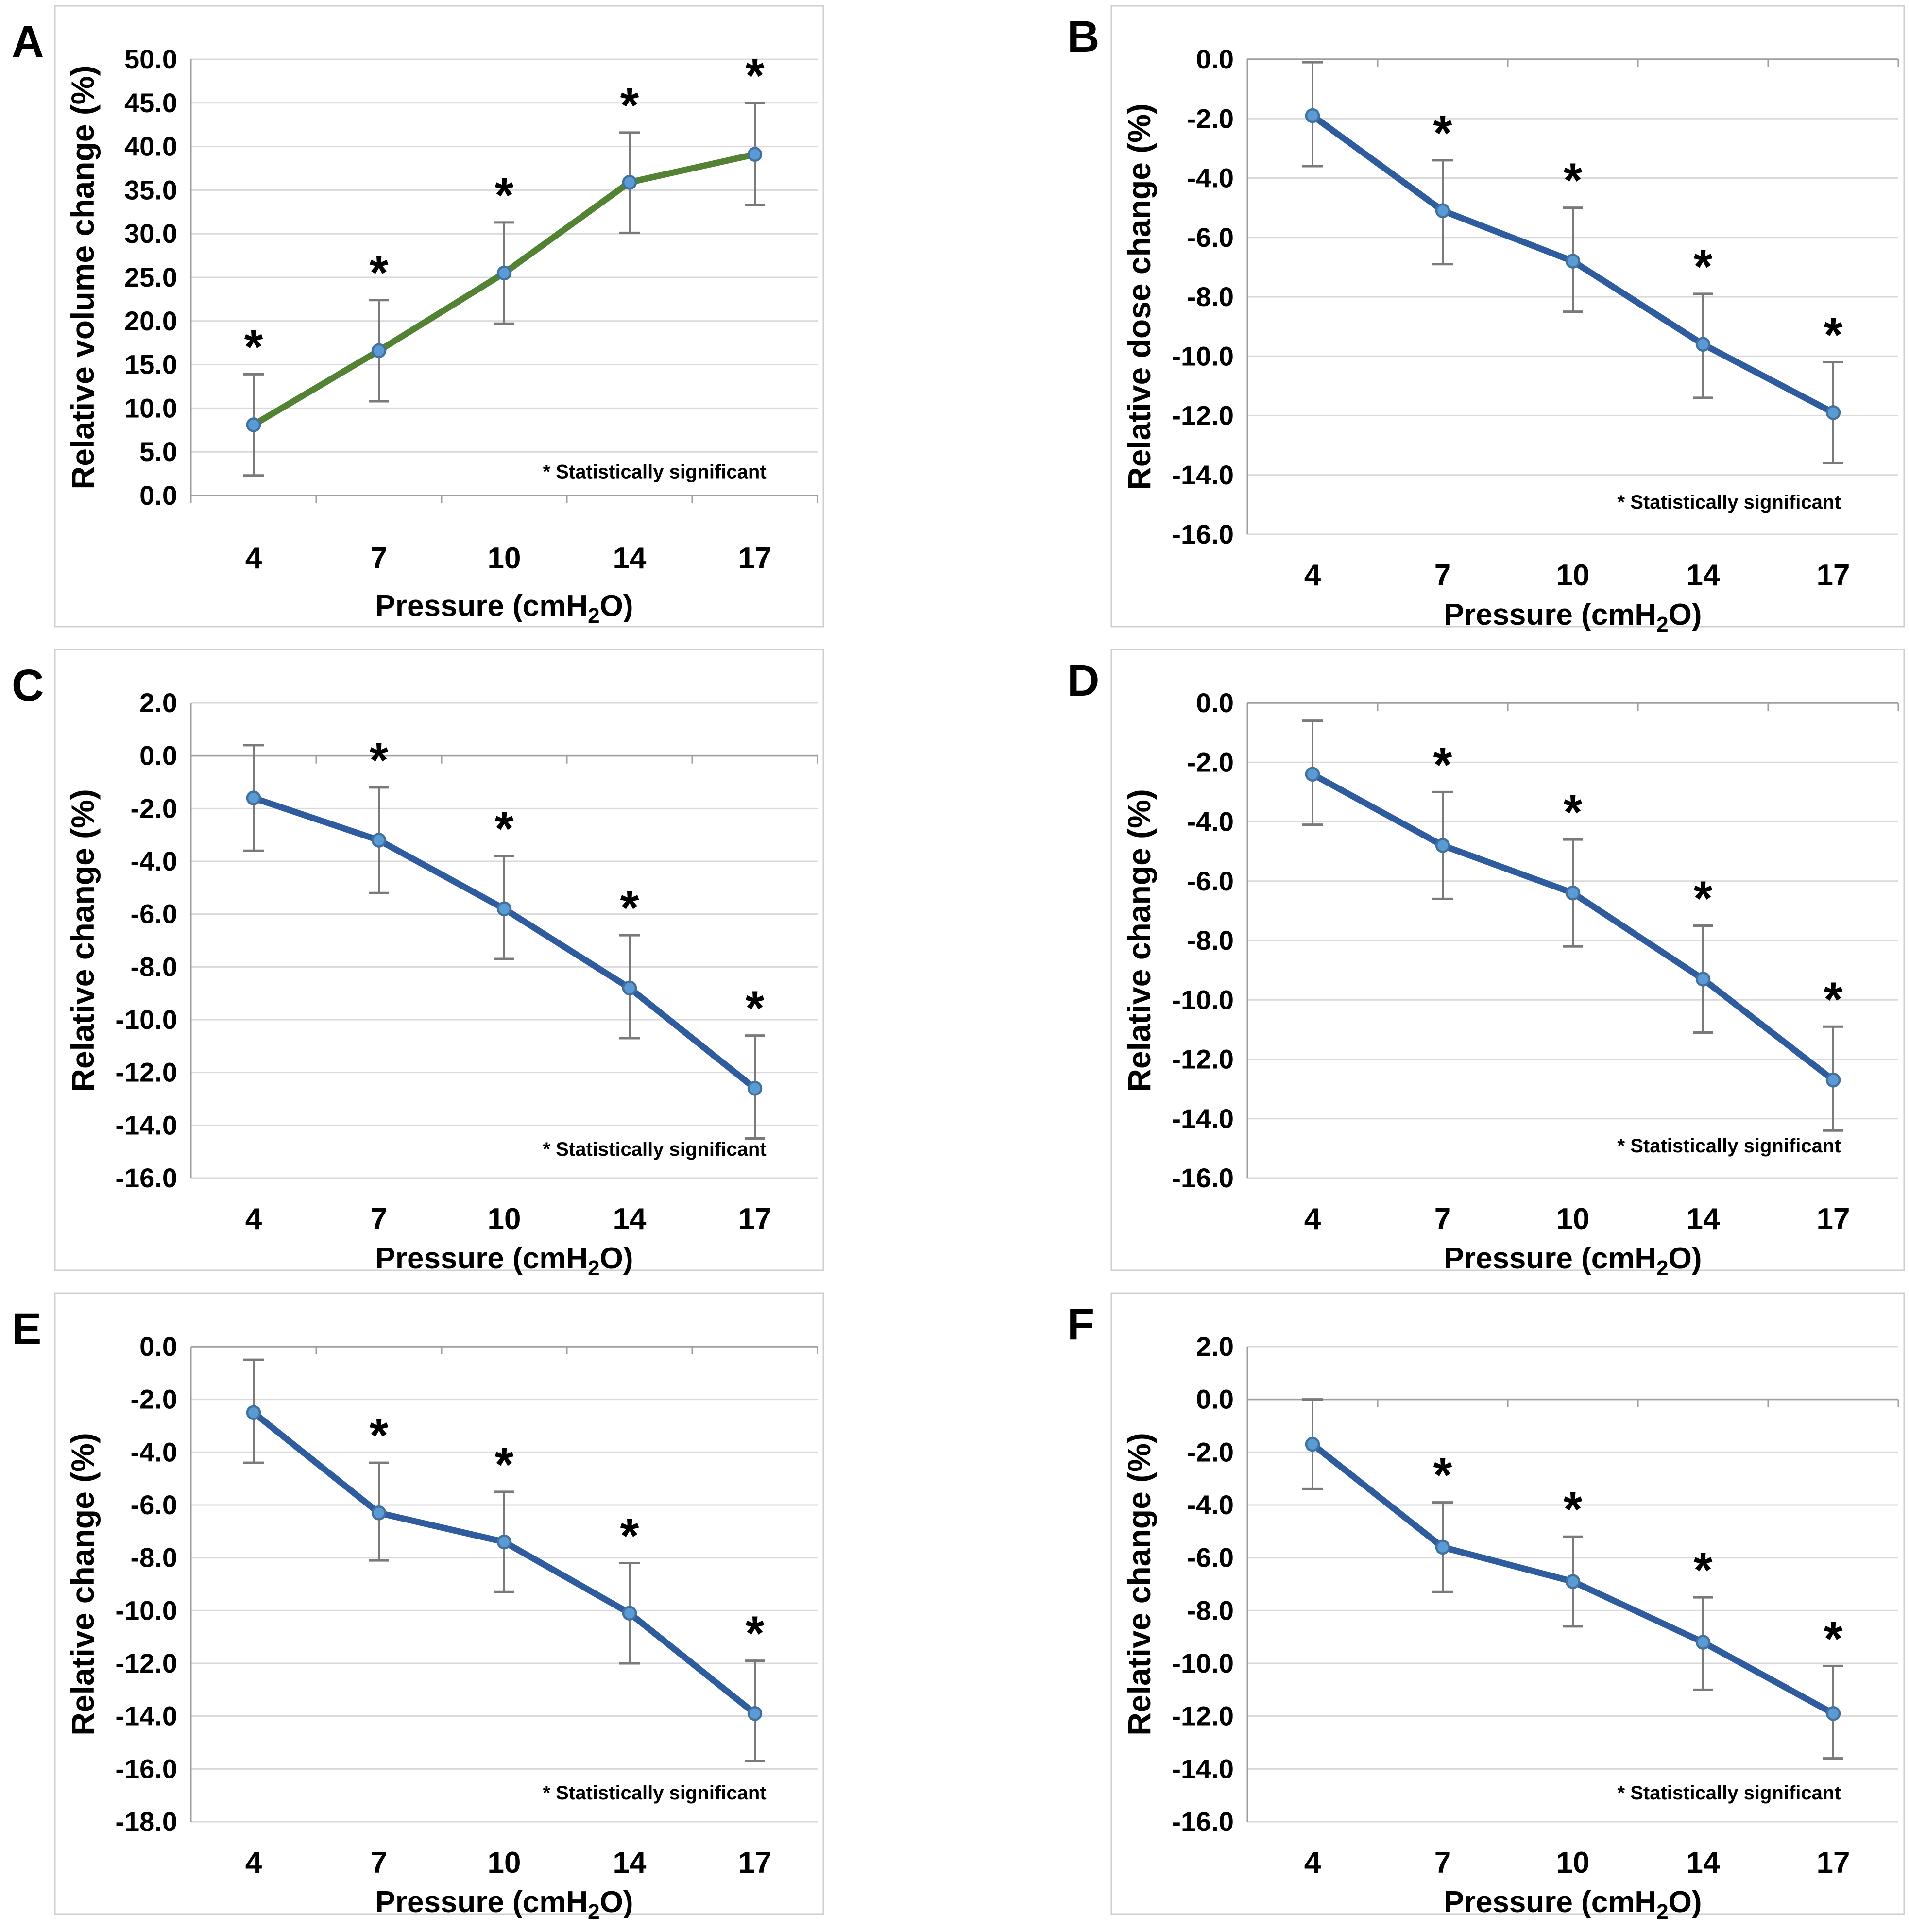  I want to click on svg-text: 40.0, so click(150, 146).